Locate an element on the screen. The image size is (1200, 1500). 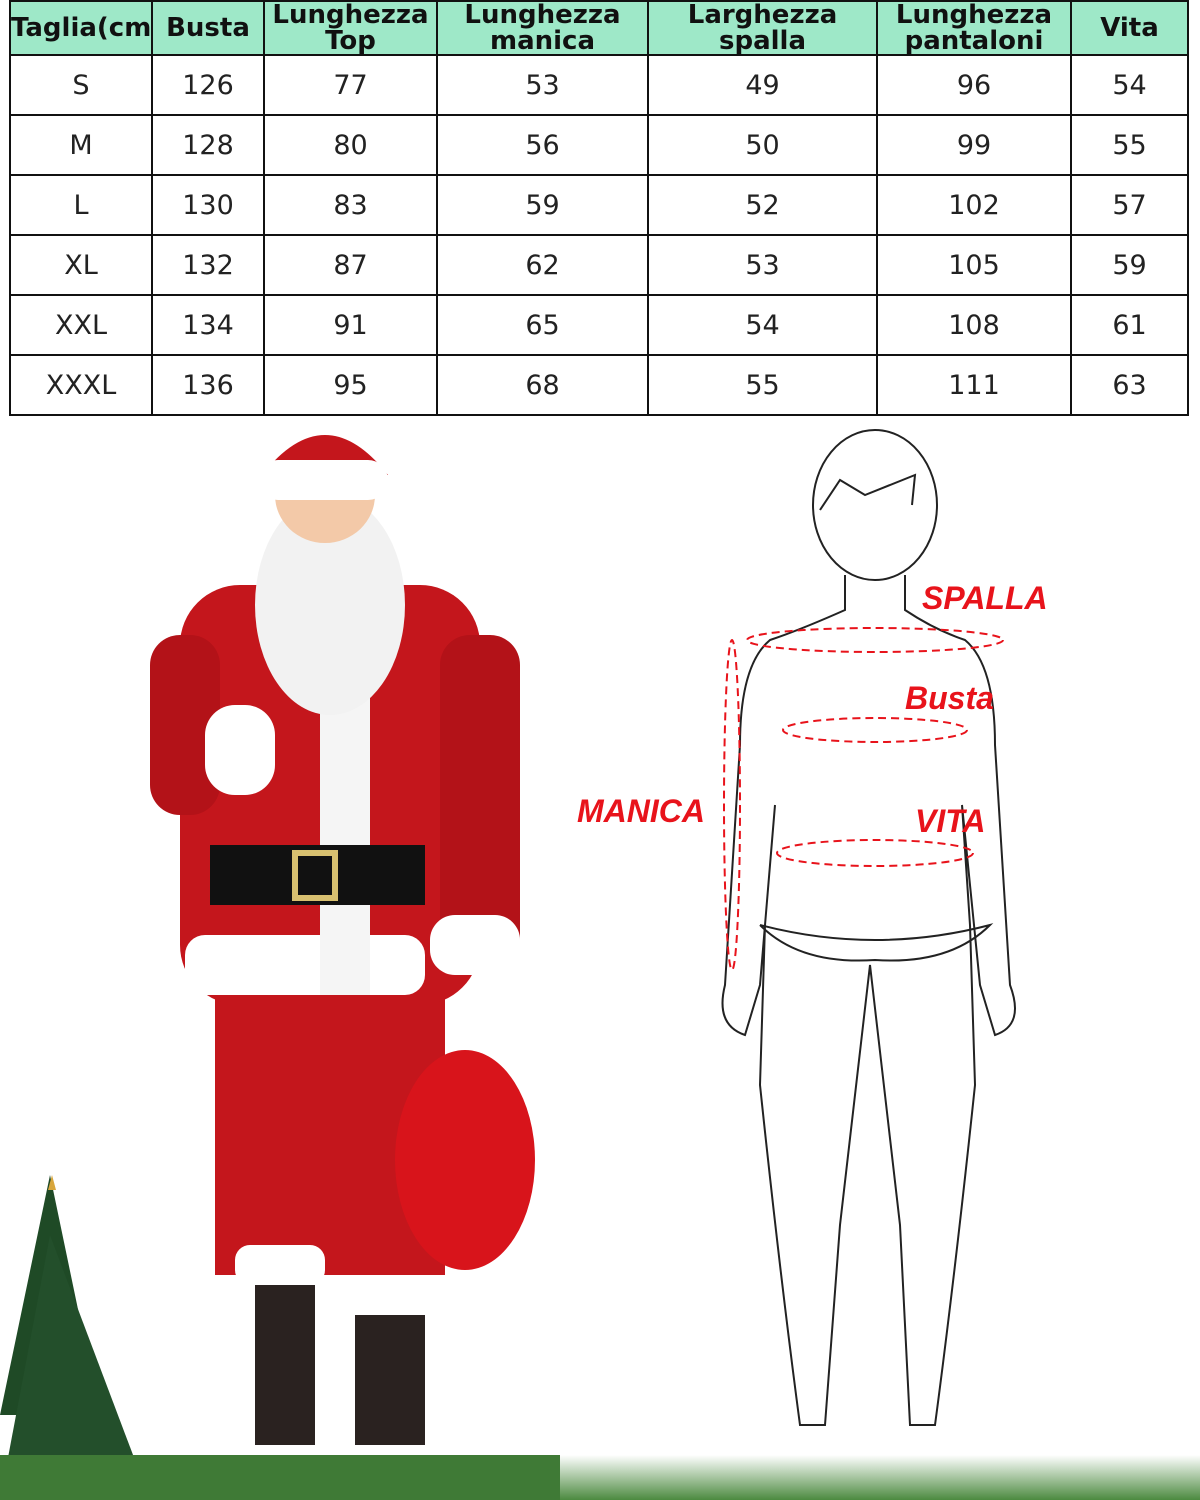
table-cell: 99 is located at coordinates (974, 145).